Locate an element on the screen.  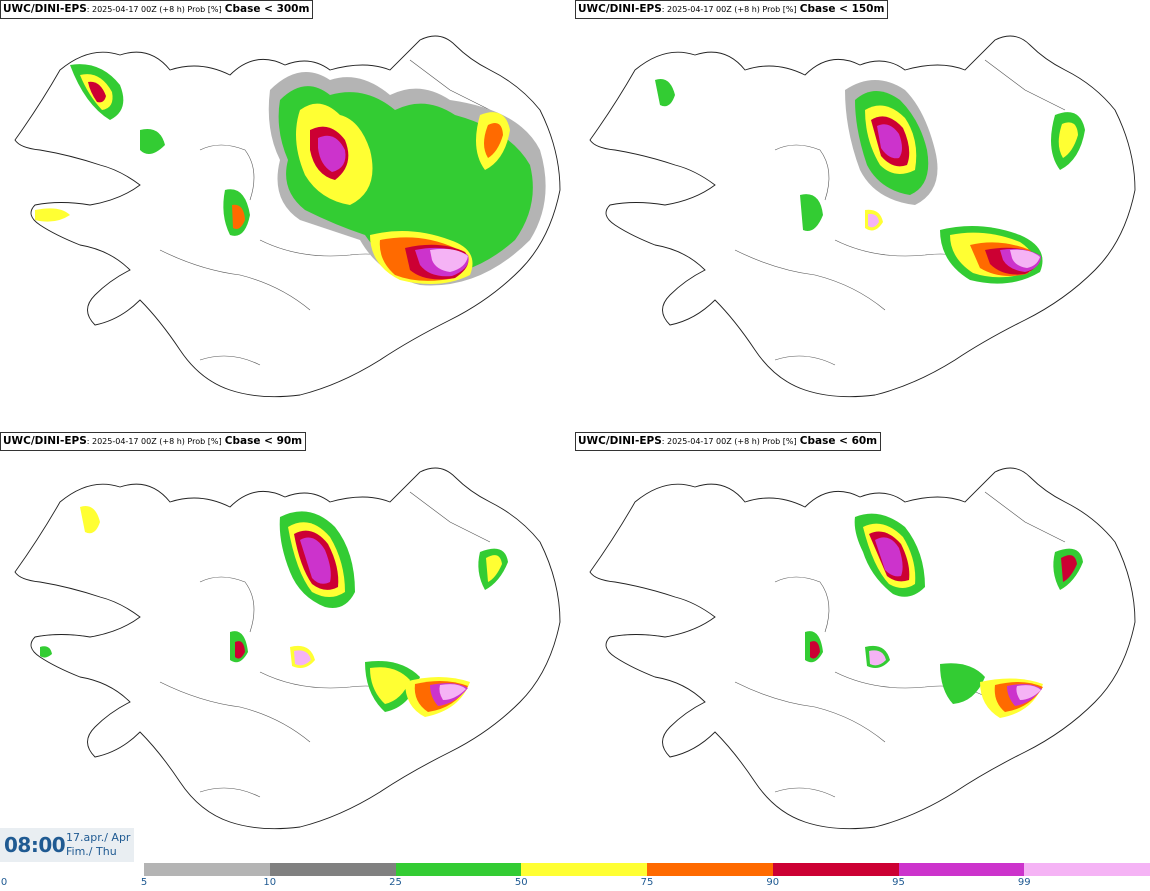
threshold-label: Cbase < 300m is located at coordinates (267, 9).